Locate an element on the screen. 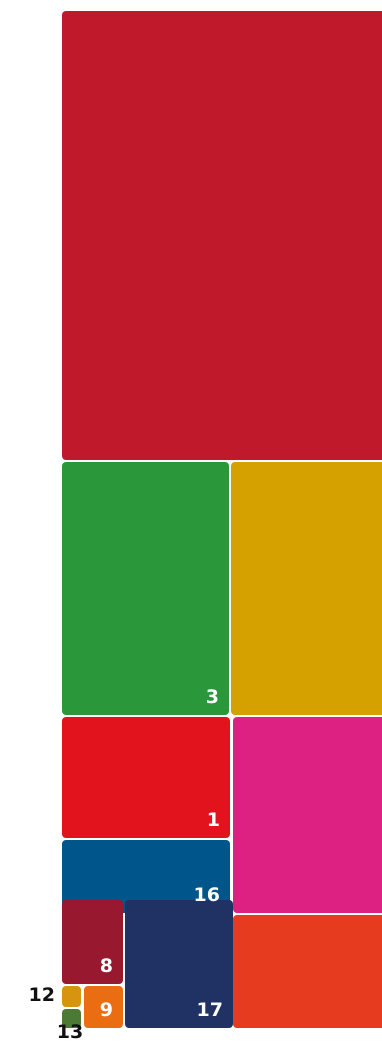  tile-label: 17 is located at coordinates (210, 1010).